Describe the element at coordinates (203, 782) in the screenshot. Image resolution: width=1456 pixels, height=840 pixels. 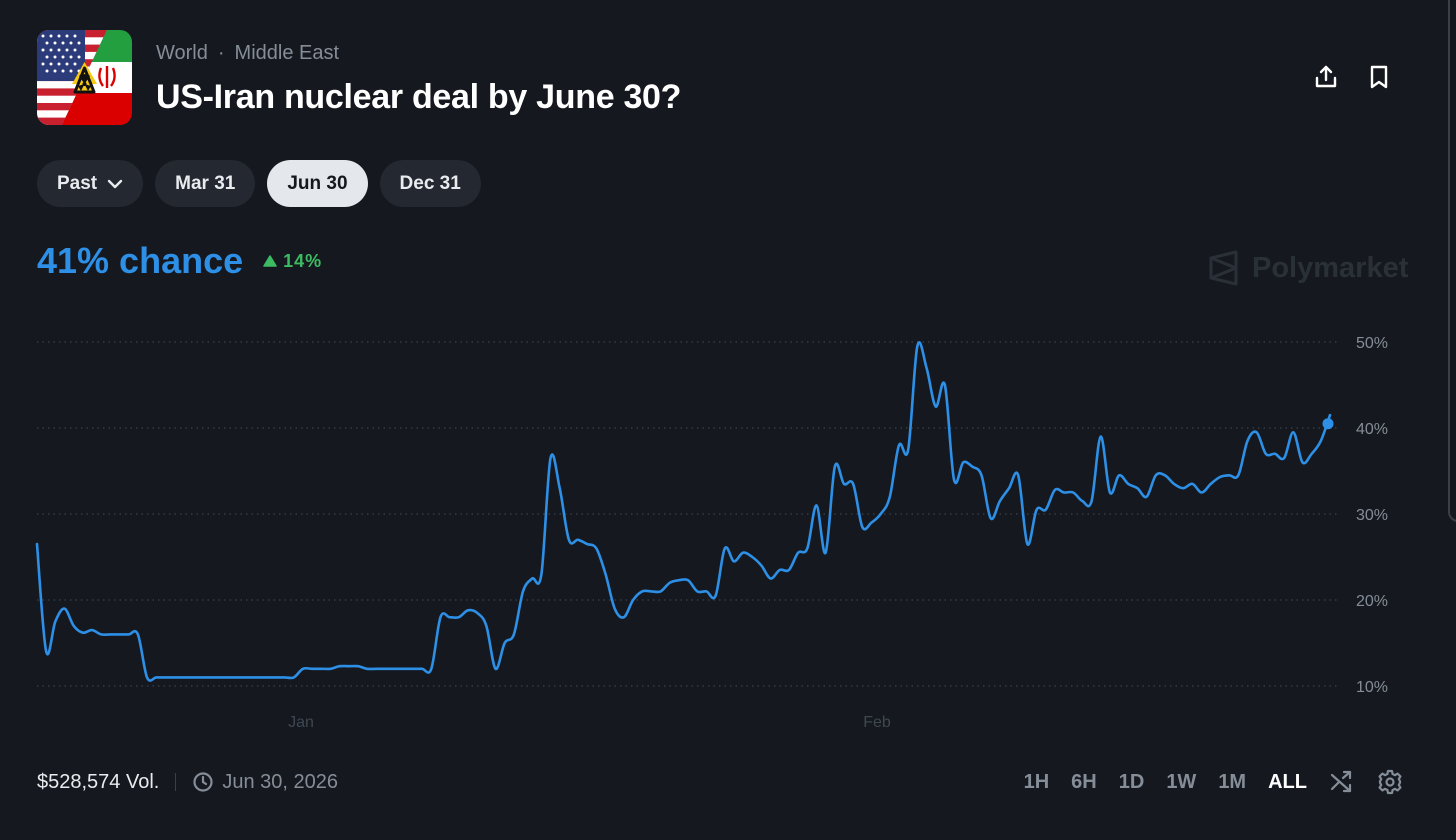
I see `clock-icon` at that location.